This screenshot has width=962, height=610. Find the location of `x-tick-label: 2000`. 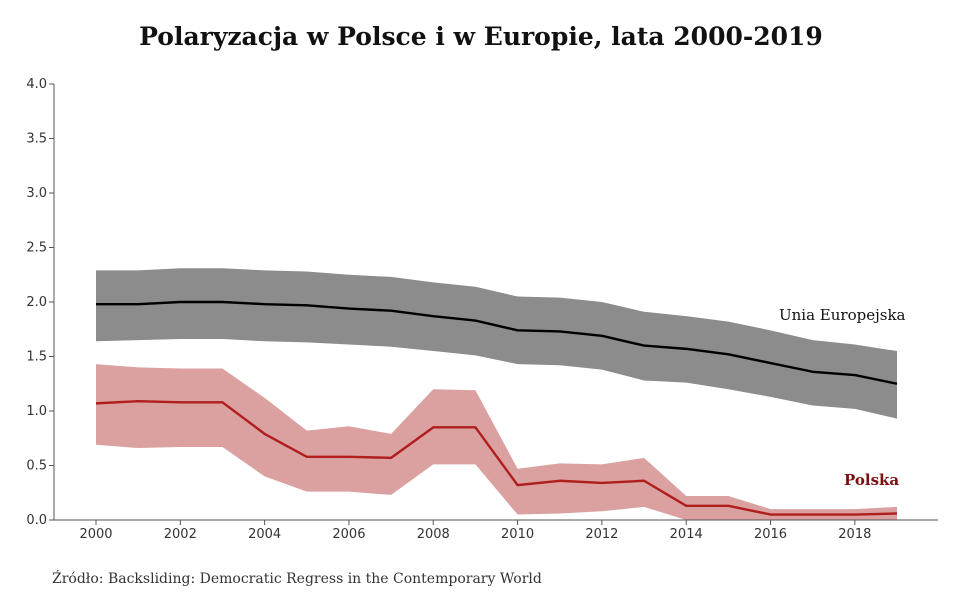

x-tick-label: 2000 is located at coordinates (95, 534).